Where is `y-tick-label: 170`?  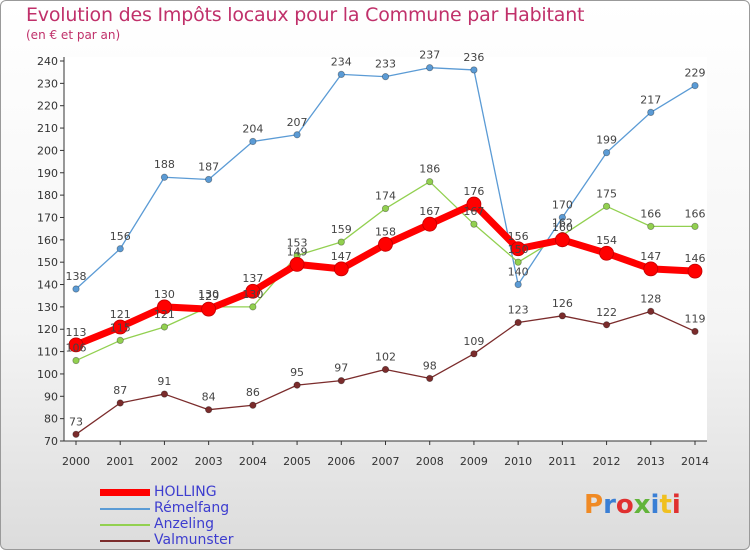
y-tick-label: 170 is located at coordinates (47, 217).